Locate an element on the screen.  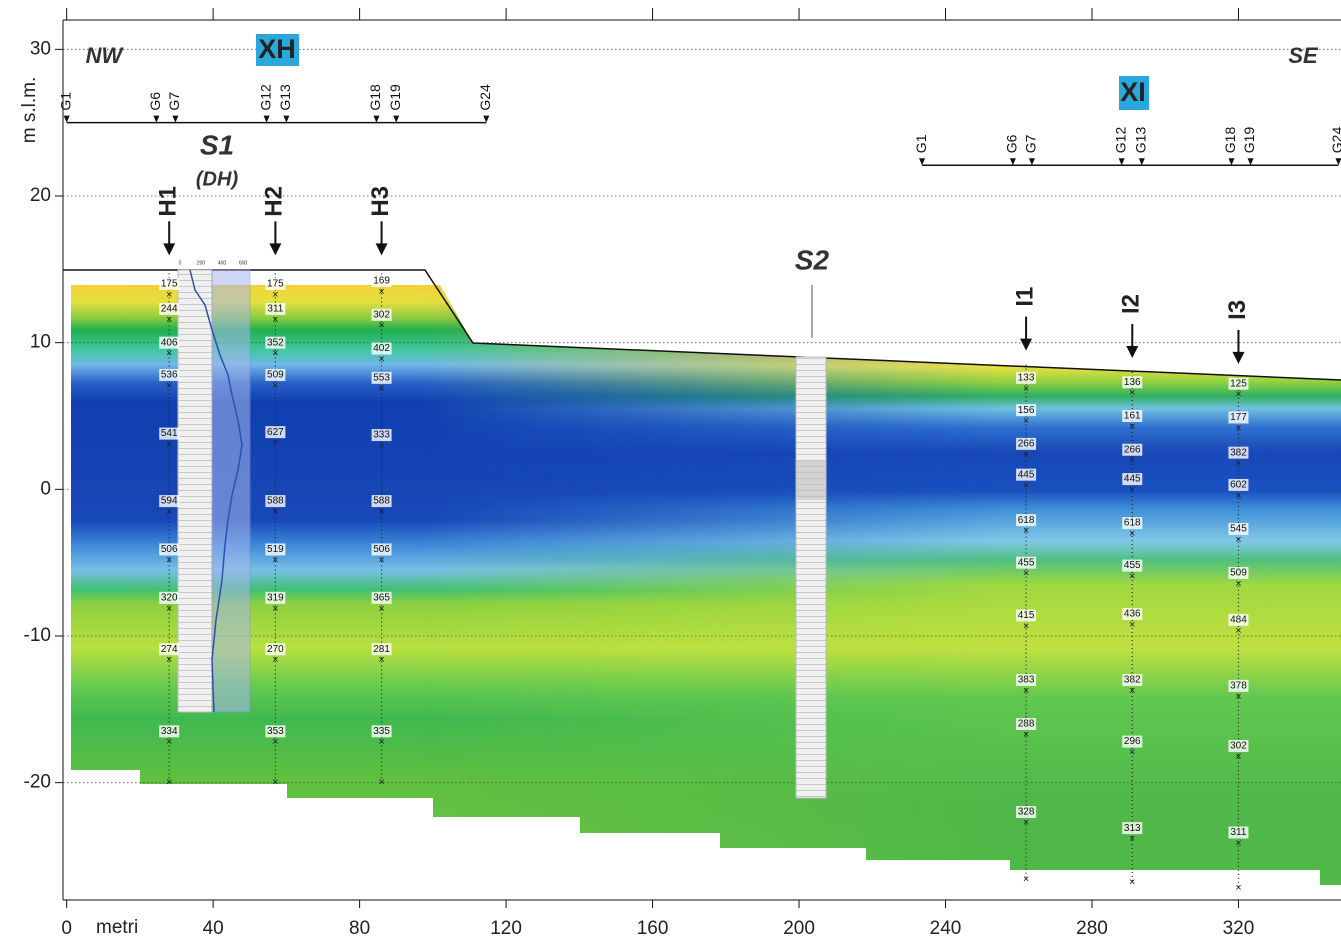
geophone-label: G6 is located at coordinates (155, 101).